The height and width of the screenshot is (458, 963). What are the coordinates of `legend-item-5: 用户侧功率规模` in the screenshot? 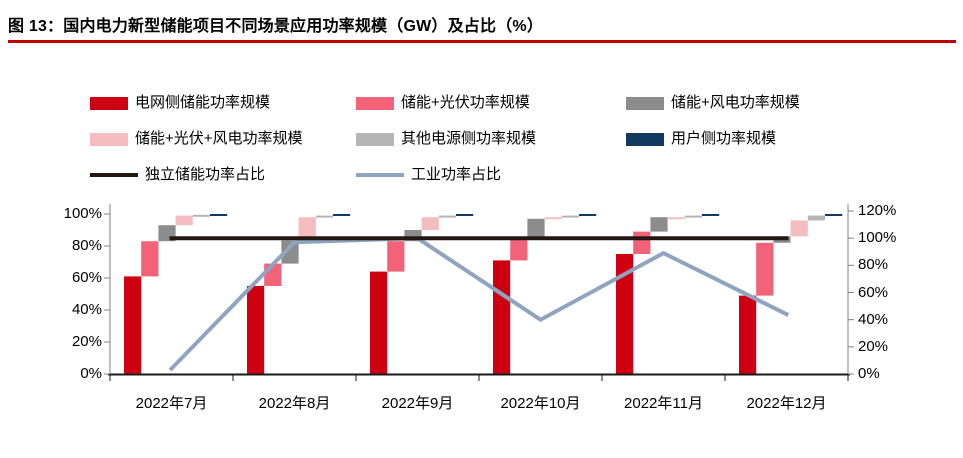 It's located at (701, 139).